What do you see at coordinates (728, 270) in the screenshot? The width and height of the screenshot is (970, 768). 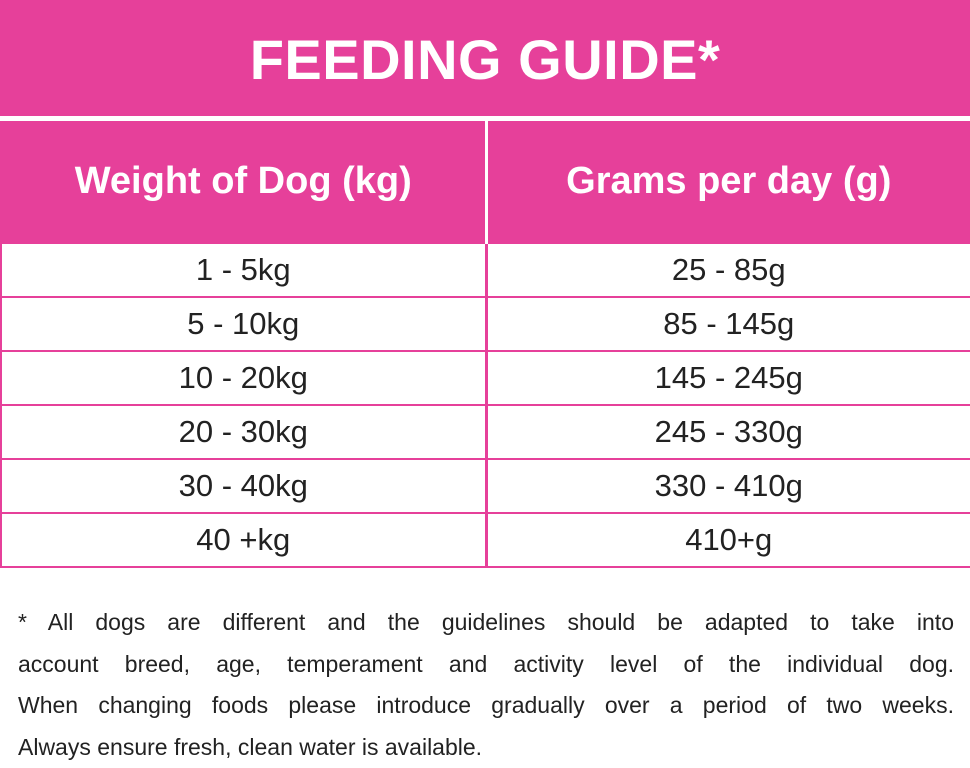 I see `grams-cell: 25 - 85g` at bounding box center [728, 270].